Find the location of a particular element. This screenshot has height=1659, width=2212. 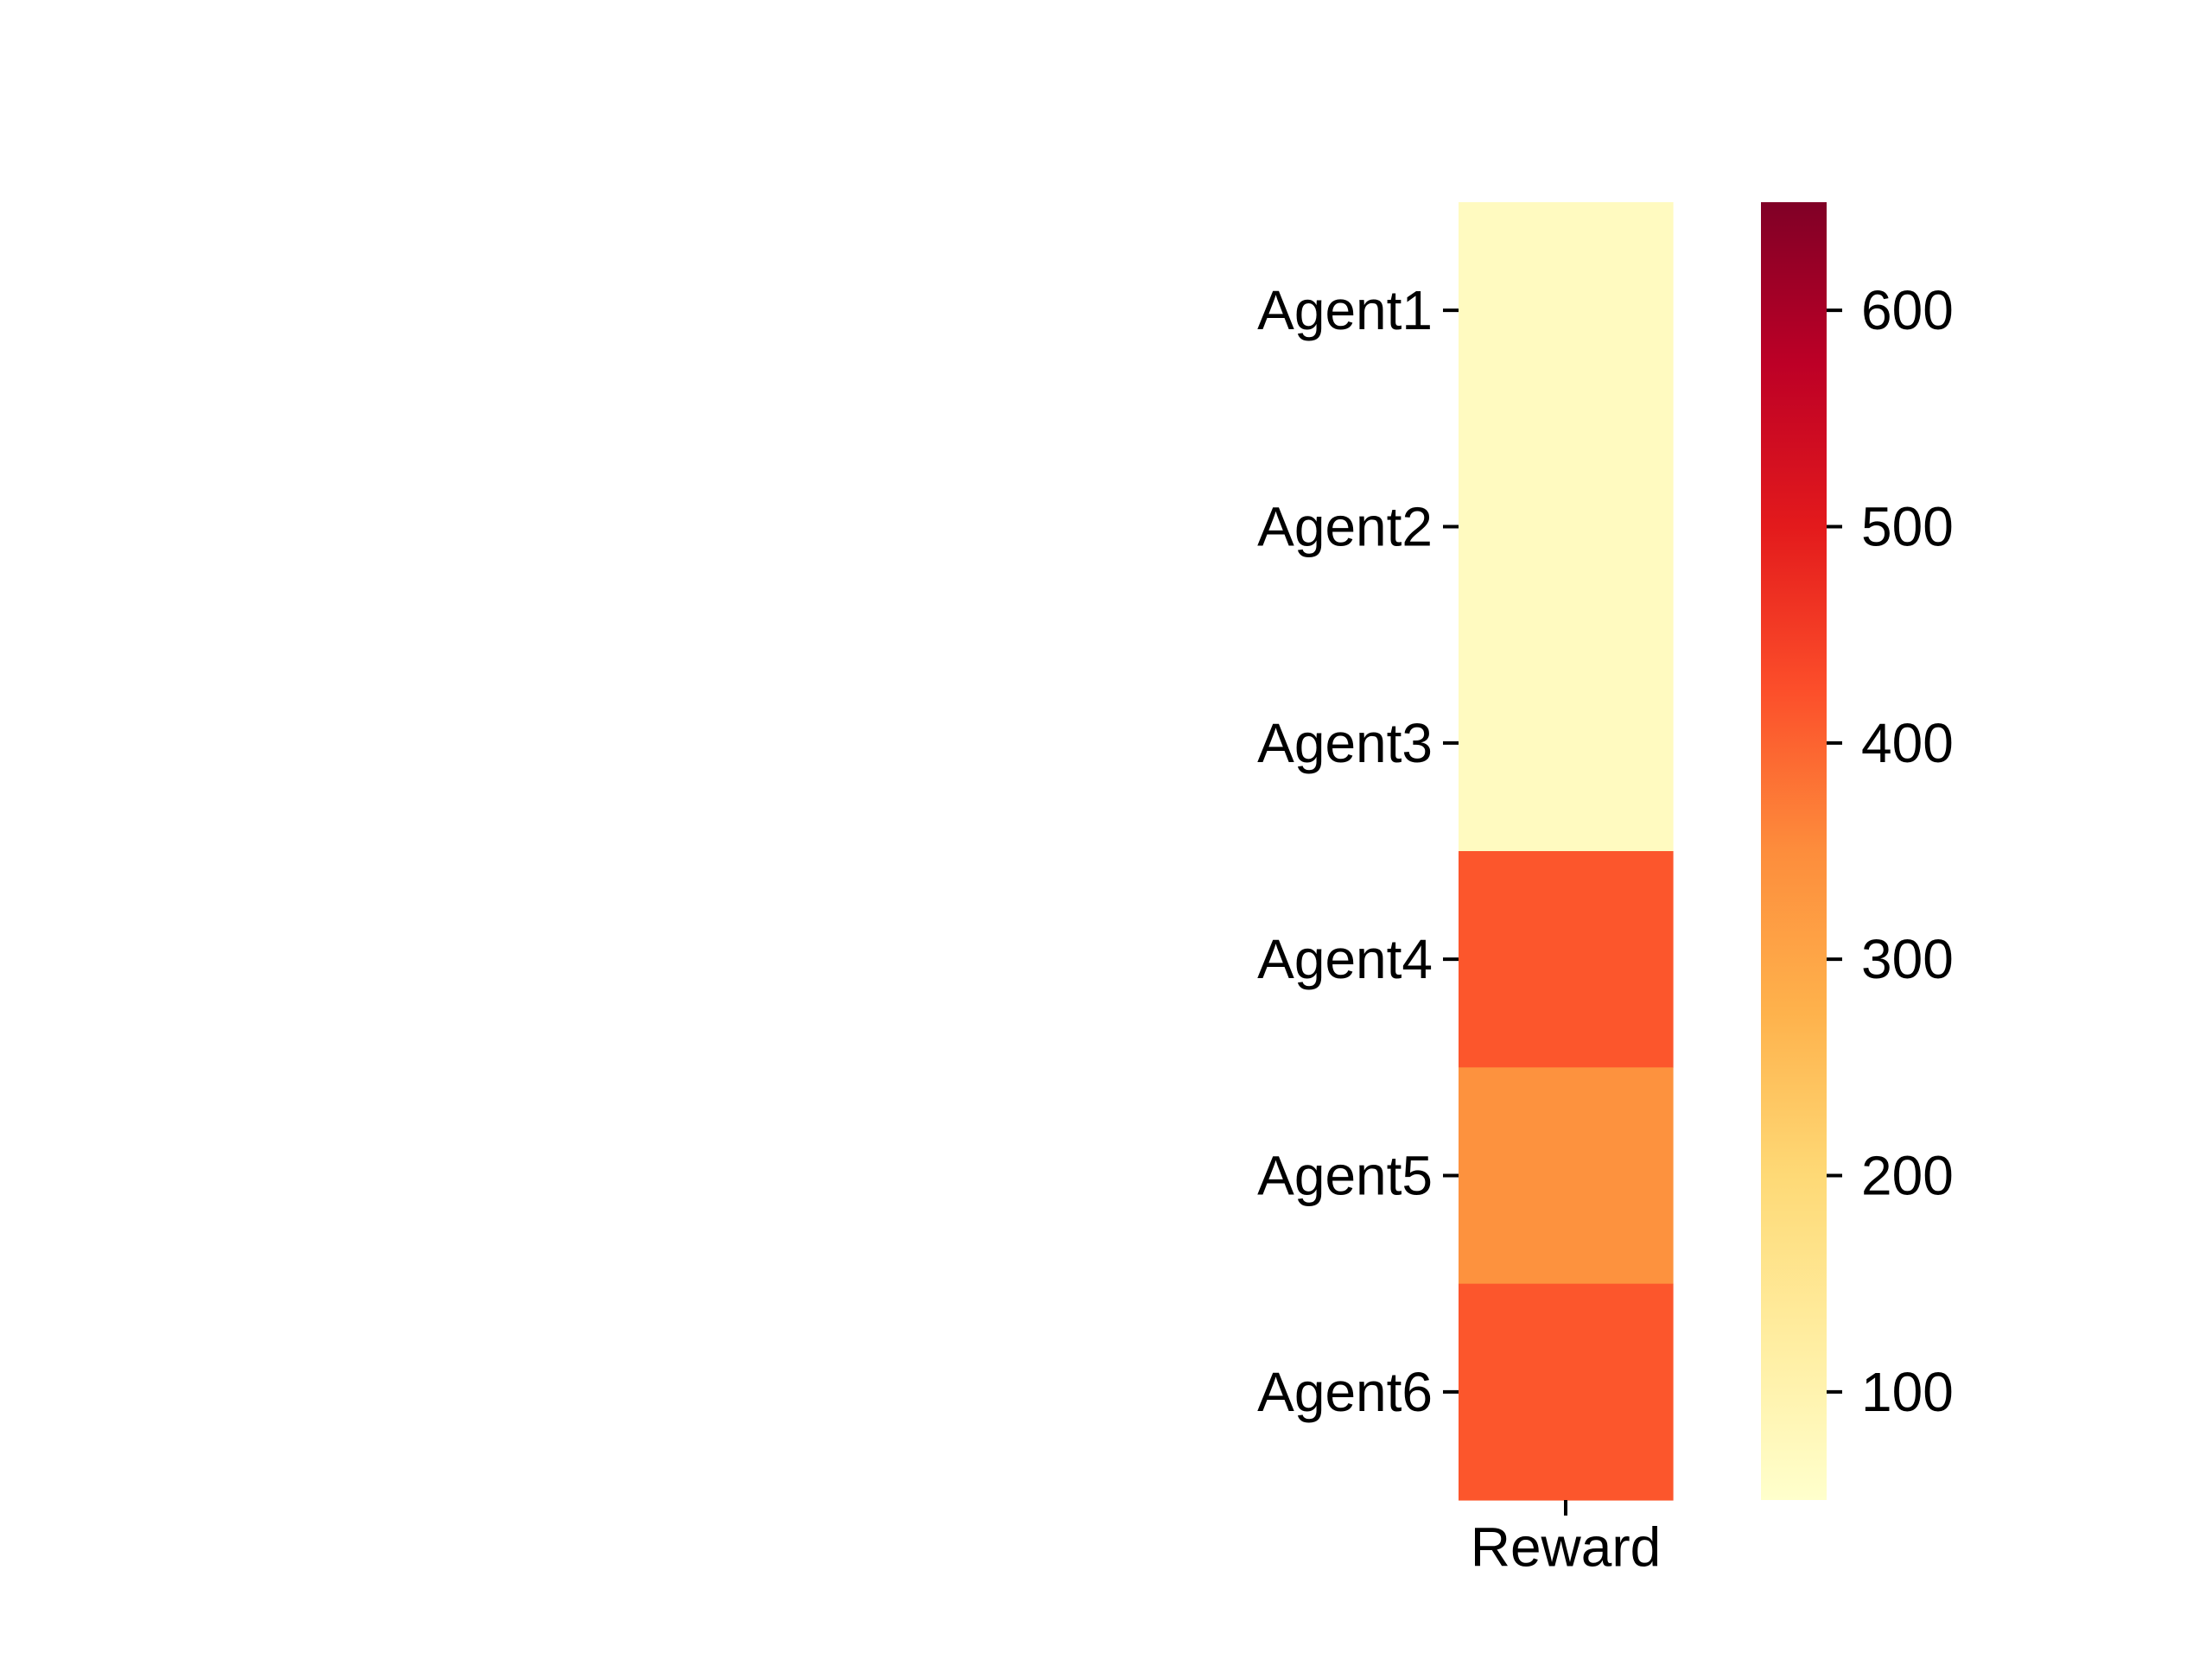

y-tick-label: Agent6 is located at coordinates (1345, 1392).